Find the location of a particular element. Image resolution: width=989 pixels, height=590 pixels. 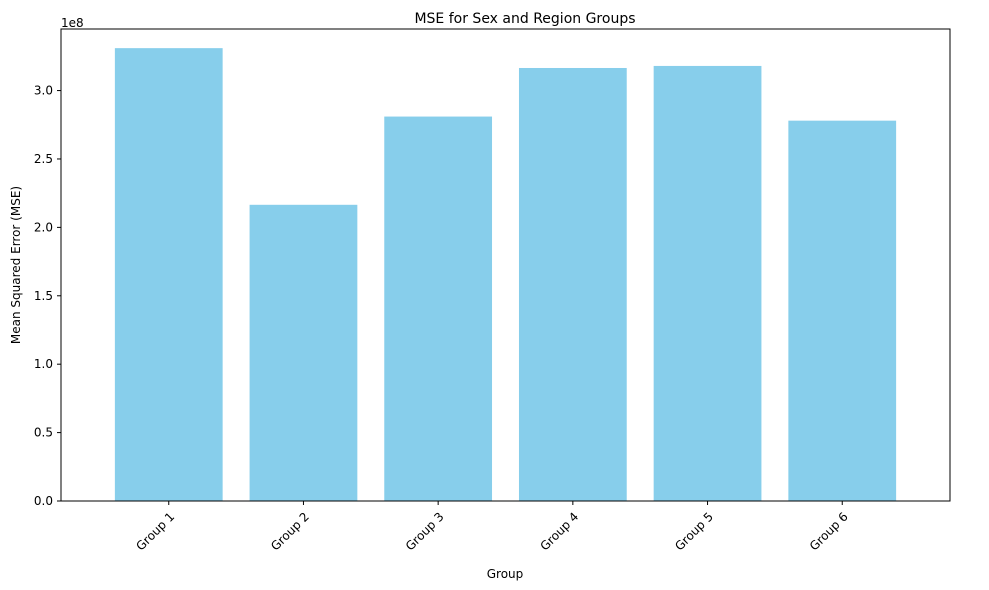

y-axis: 0.0 0.5 1.0 1.5 2.0 2.5 3.0 is located at coordinates (47, 296).